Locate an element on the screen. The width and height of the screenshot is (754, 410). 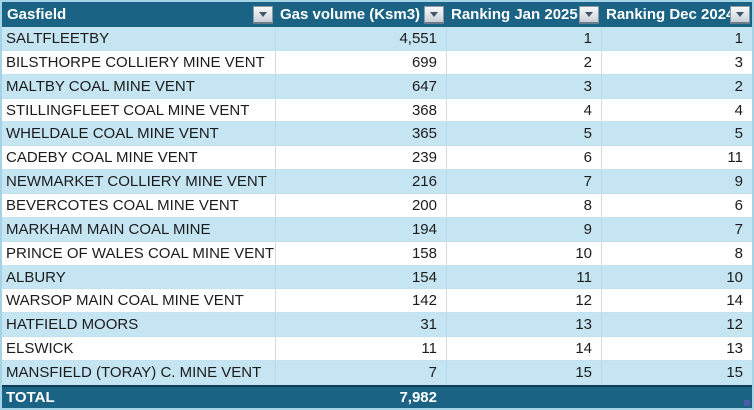
table-row: MALTBY COAL MINE VENT 647 3 2 is located at coordinates (377, 86).